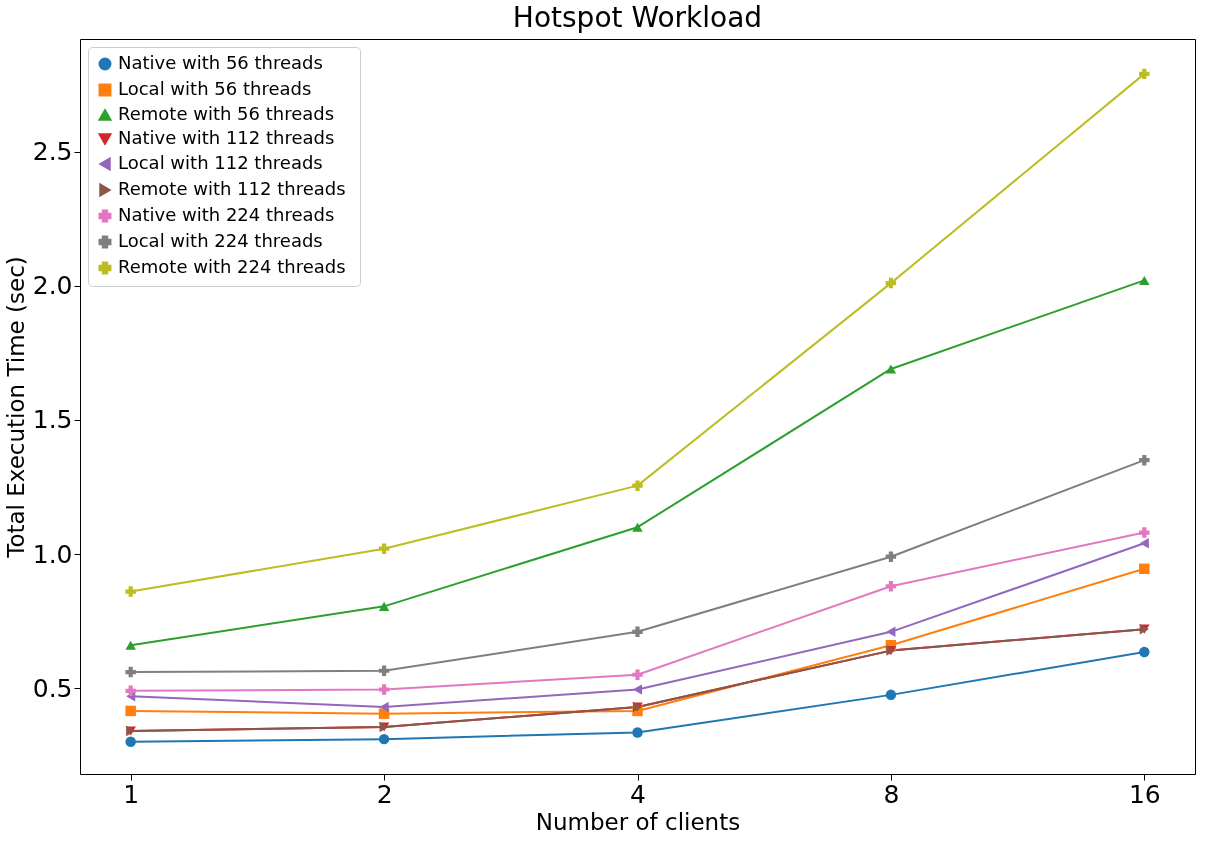 The height and width of the screenshot is (851, 1228). What do you see at coordinates (52, 152) in the screenshot?
I see `y-tick-label: 2.5` at bounding box center [52, 152].